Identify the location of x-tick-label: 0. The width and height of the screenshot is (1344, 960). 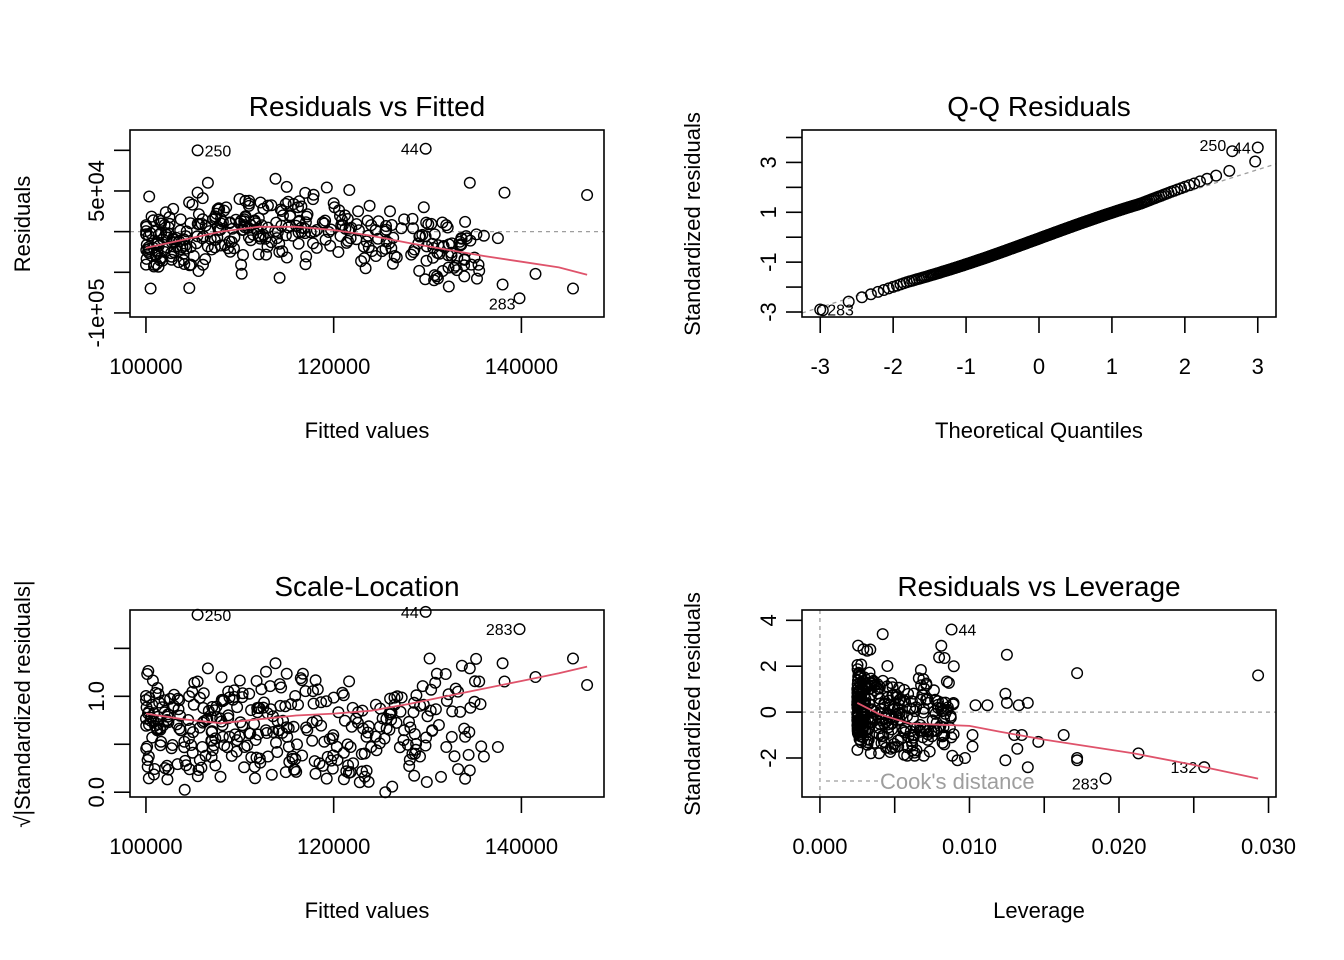
(1039, 366).